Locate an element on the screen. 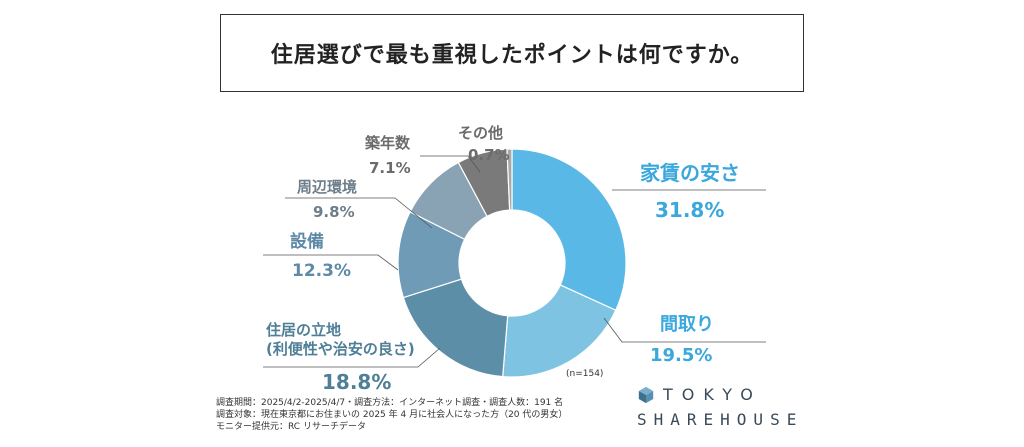 Image resolution: width=1024 pixels, height=447 pixels. leader-line-surroundings is located at coordinates (359, 213).